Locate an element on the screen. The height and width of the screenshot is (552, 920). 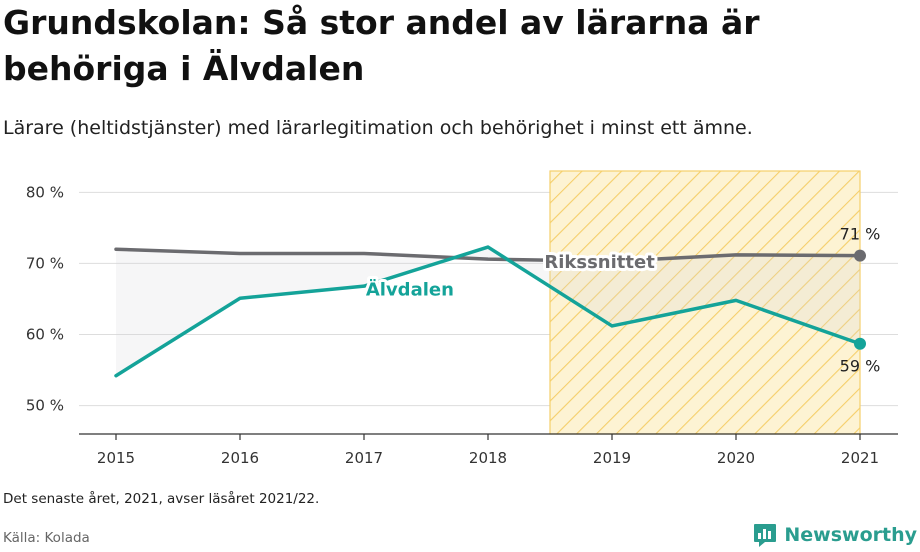
x-tick-label-2018: 2018 is located at coordinates (488, 458).